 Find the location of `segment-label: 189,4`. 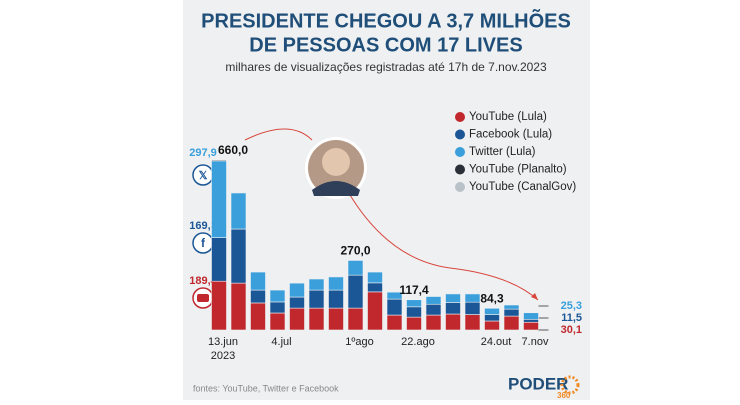

segment-label: 189,4 is located at coordinates (203, 281).